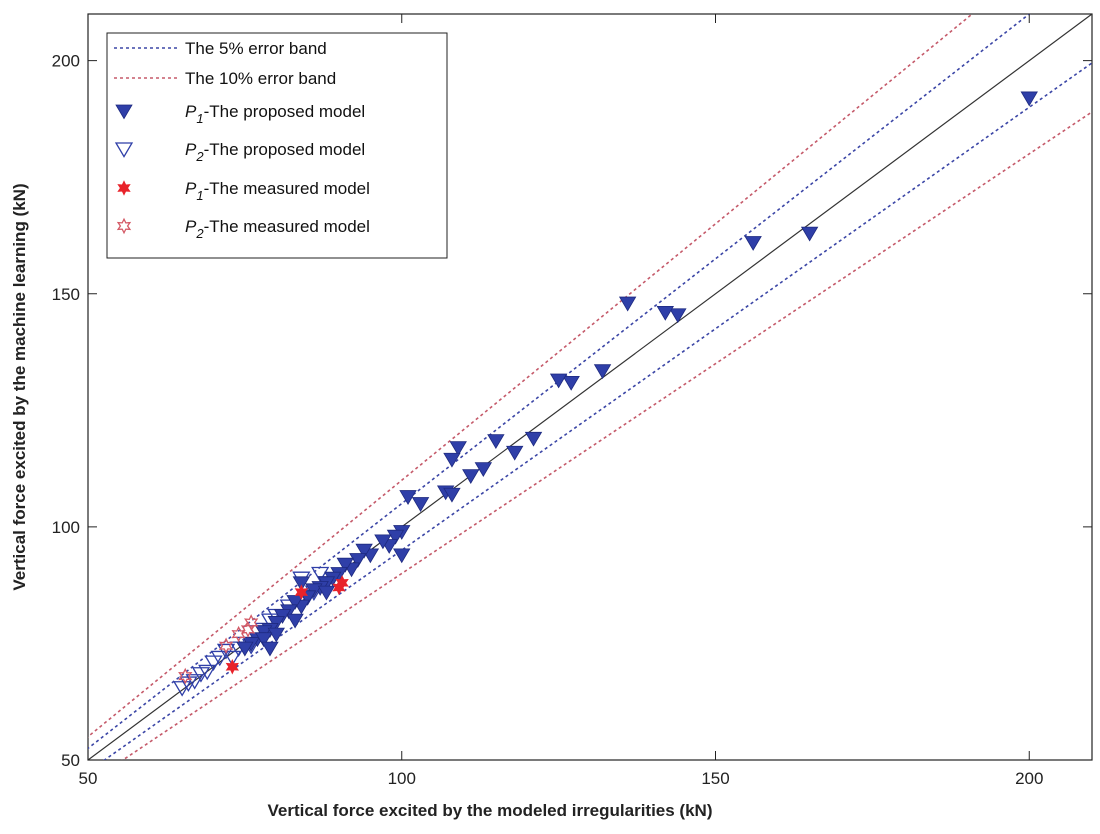  Describe the element at coordinates (275, 152) in the screenshot. I see `legend-label-3: P2-The proposed model` at that location.